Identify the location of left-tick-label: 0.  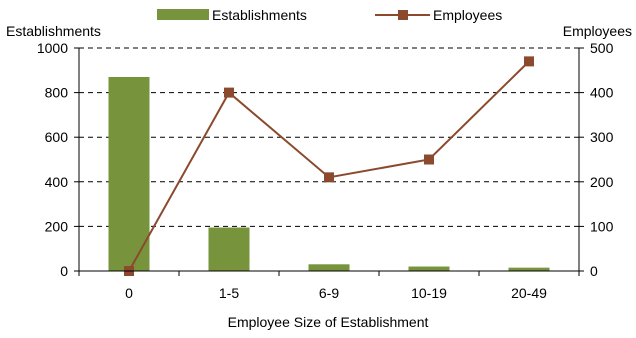
(64, 271).